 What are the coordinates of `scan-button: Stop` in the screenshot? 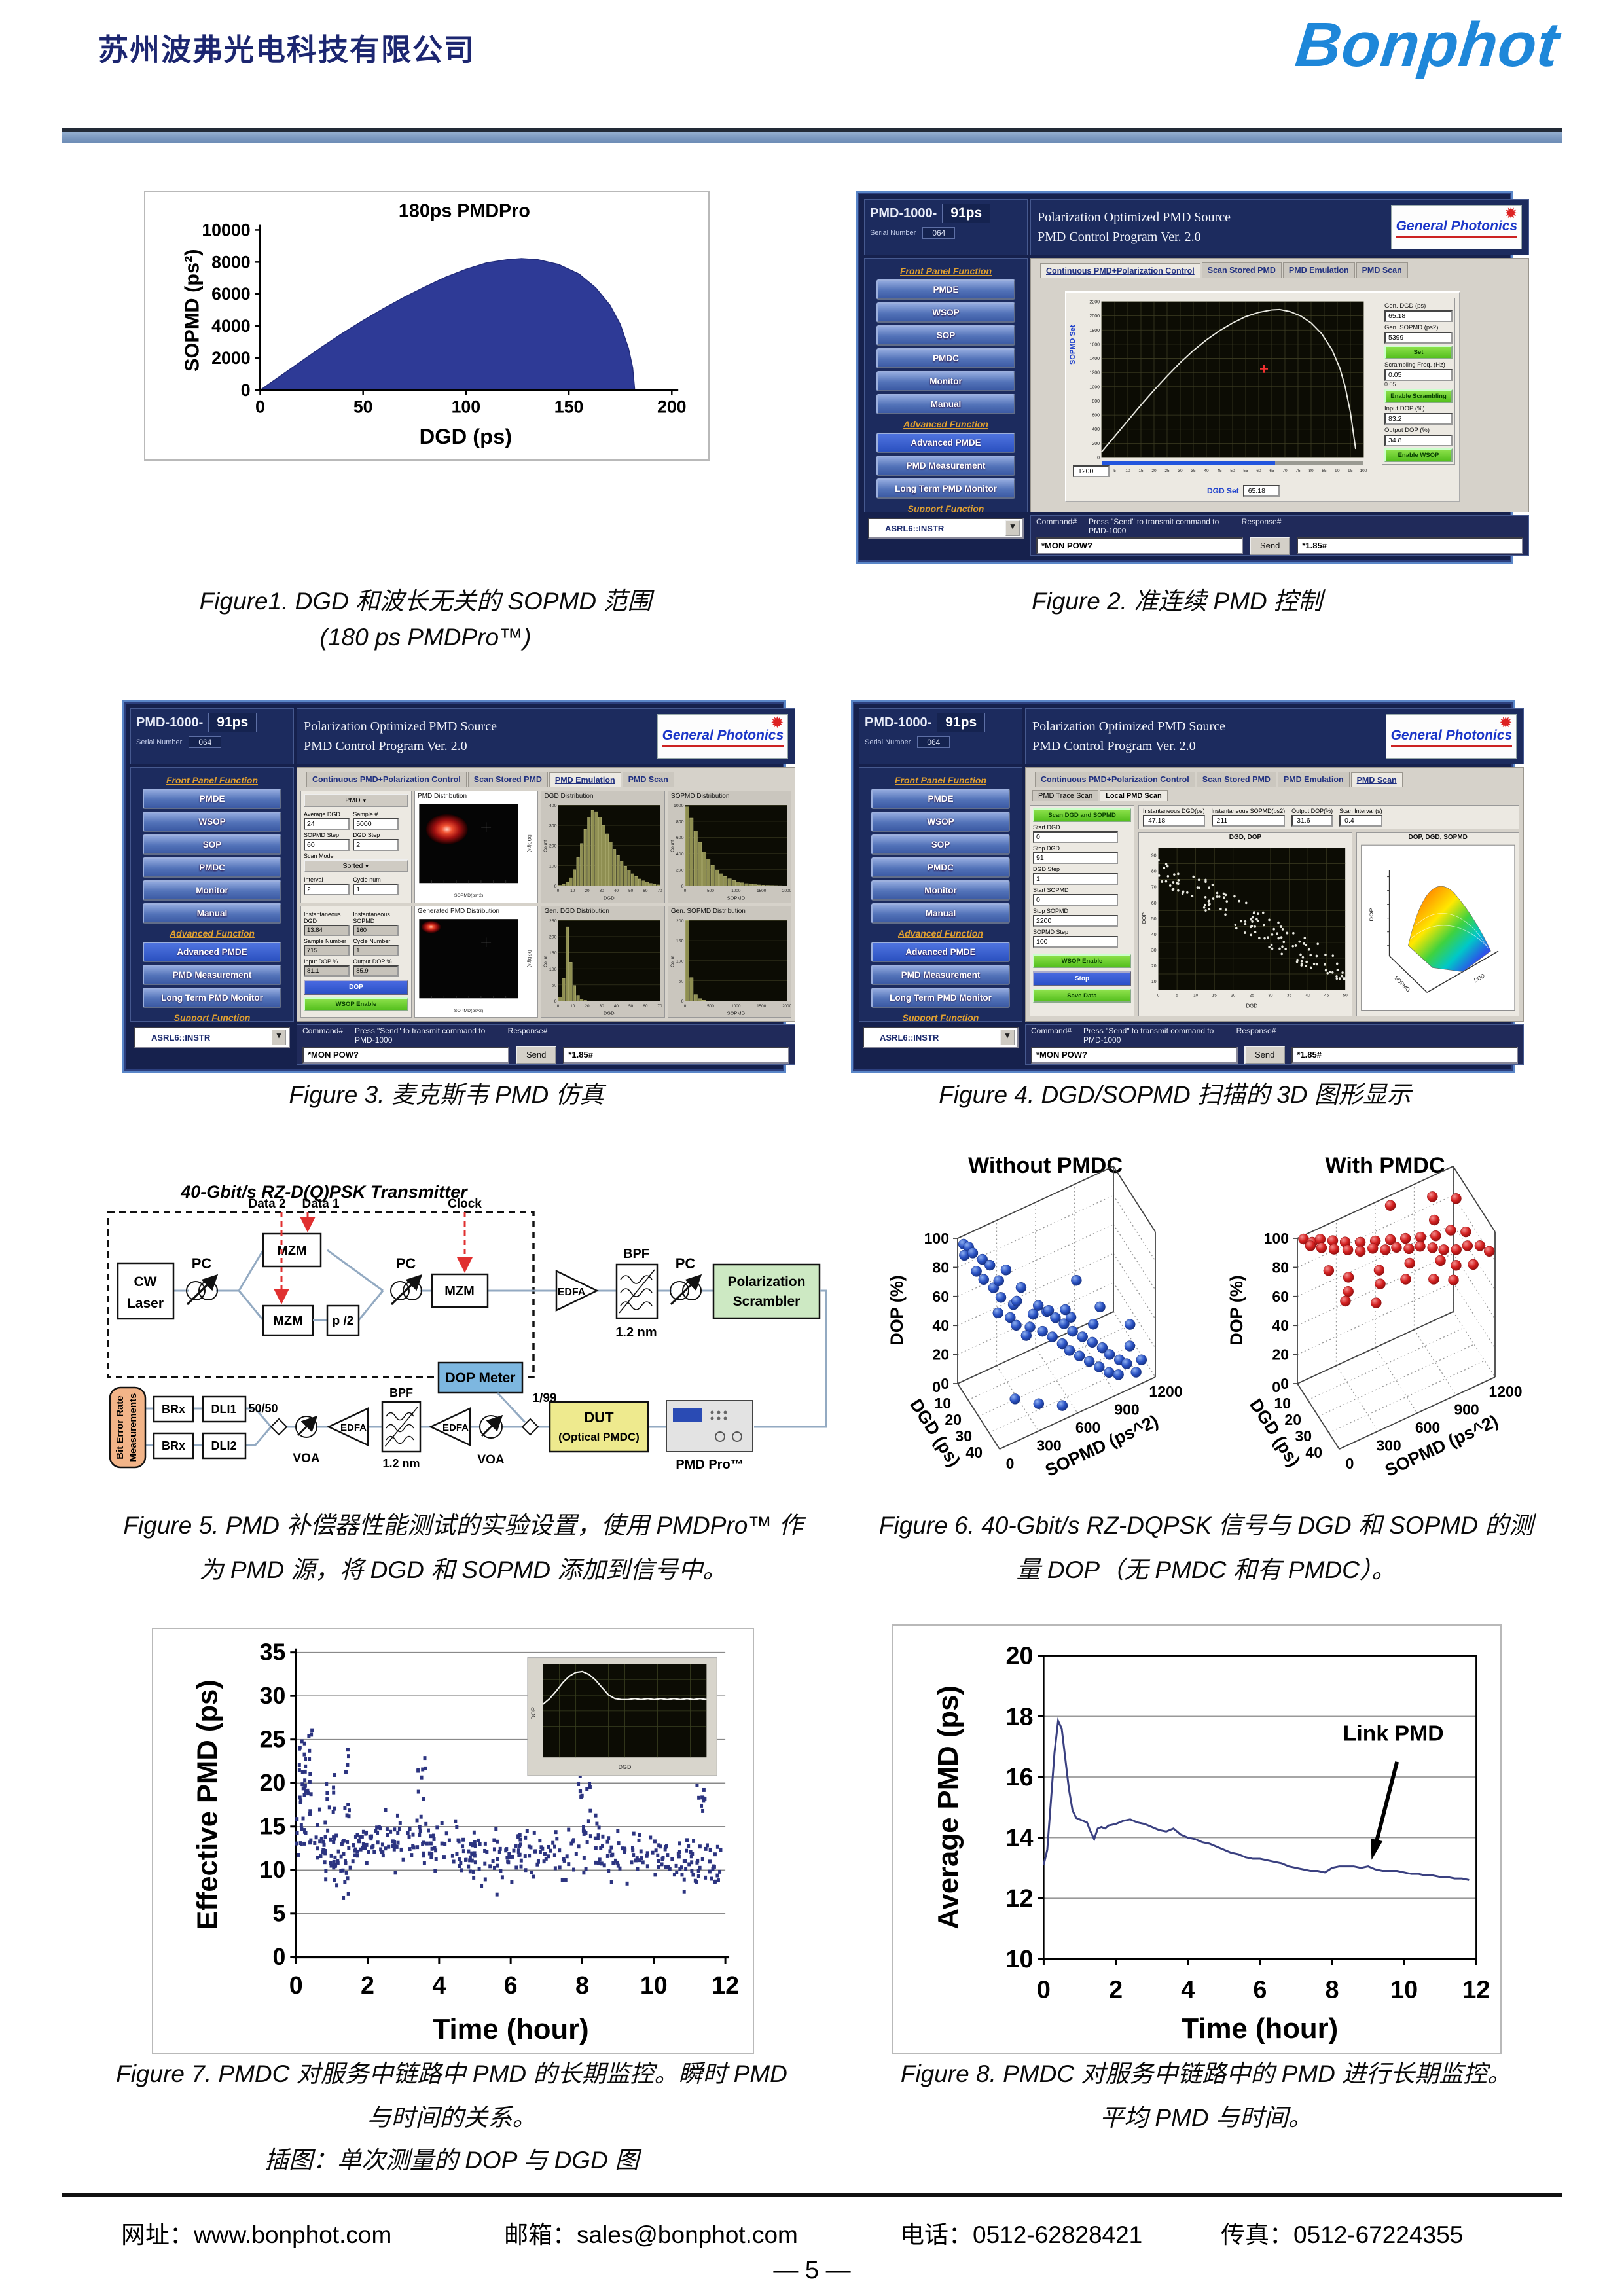 It's located at (1082, 978).